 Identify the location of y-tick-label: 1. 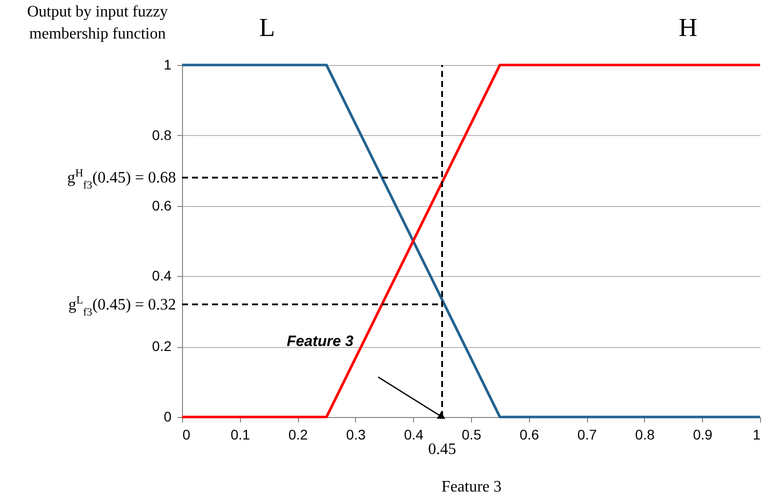
(168, 64).